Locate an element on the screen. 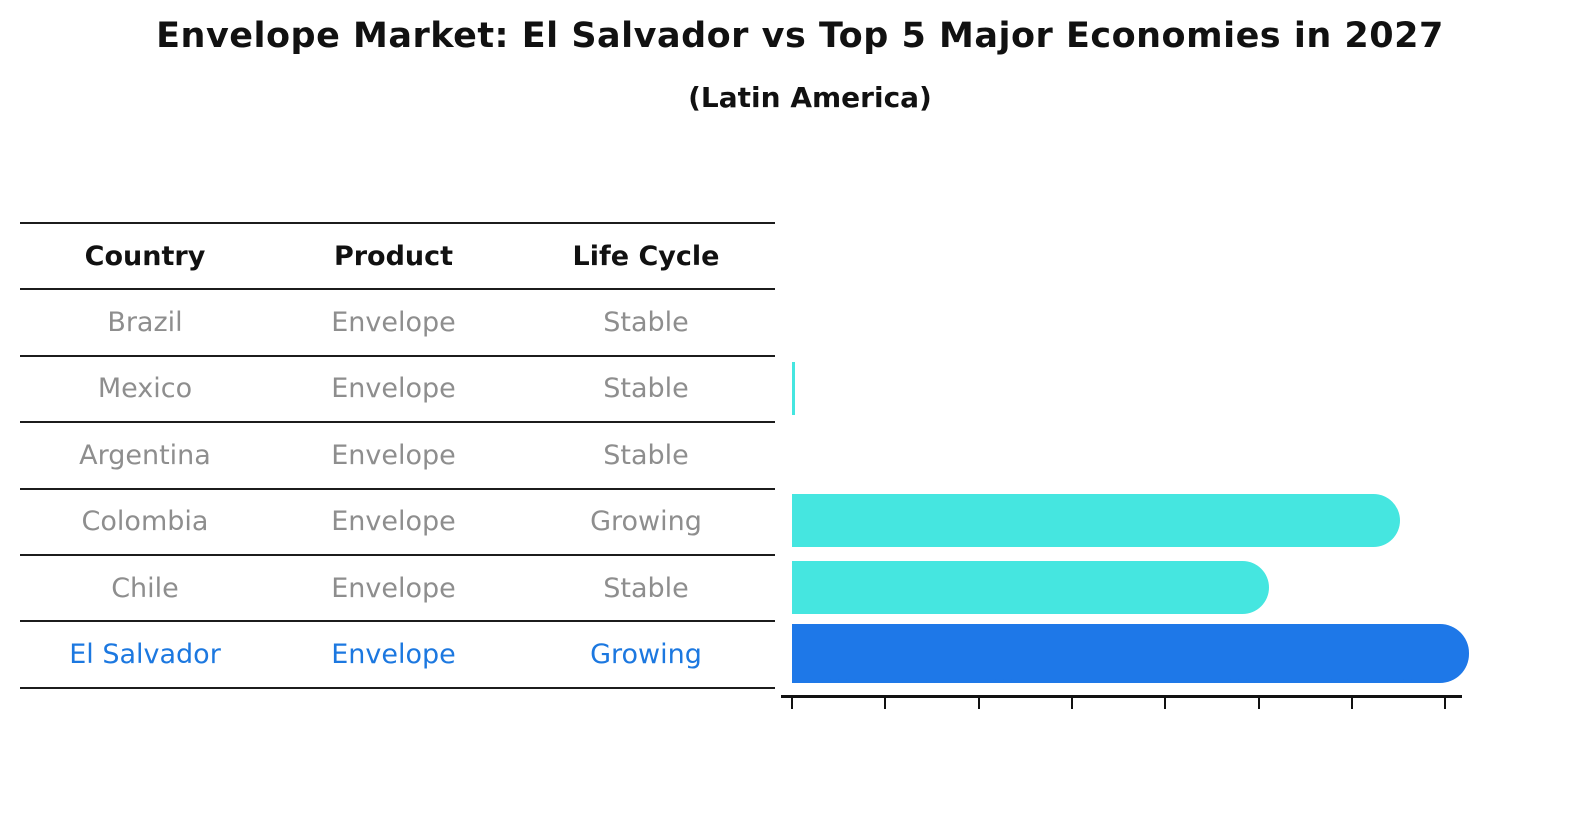 The height and width of the screenshot is (823, 1586). table-header-row: Country Product Life Cycle is located at coordinates (397, 255).